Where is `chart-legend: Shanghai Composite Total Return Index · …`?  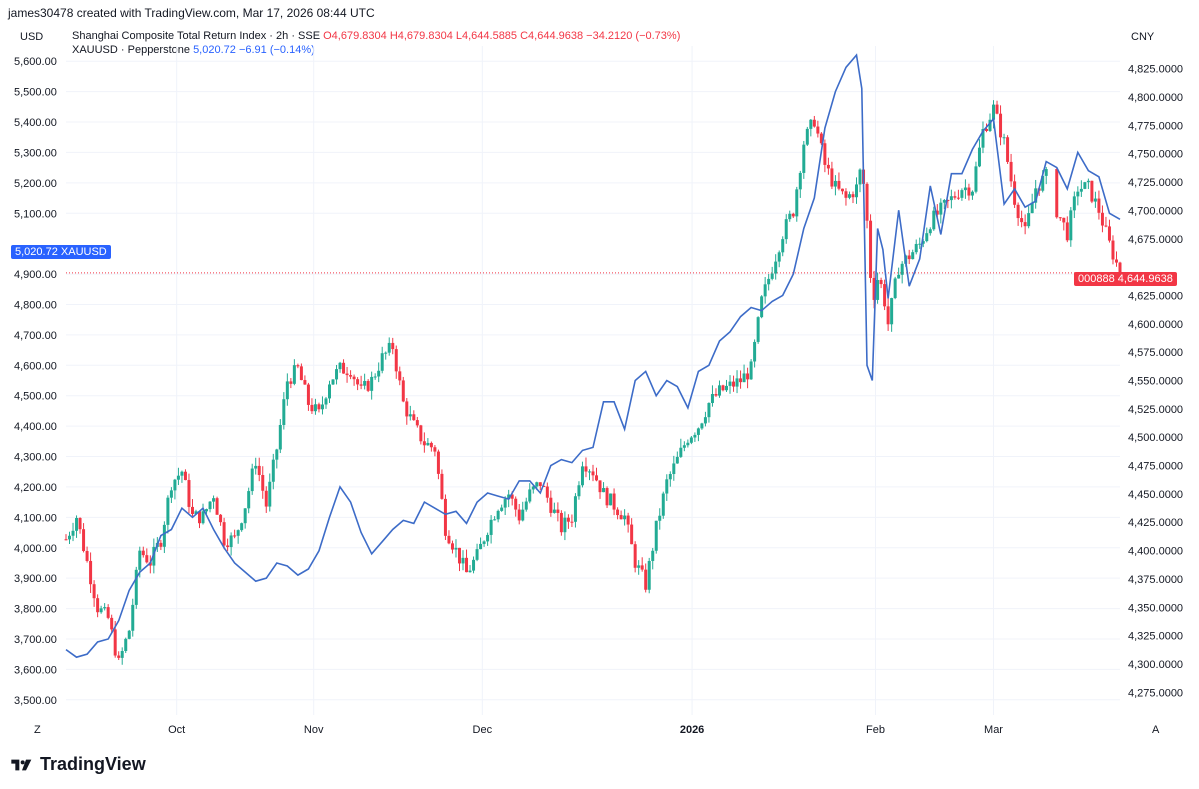 chart-legend: Shanghai Composite Total Return Index · … is located at coordinates (376, 43).